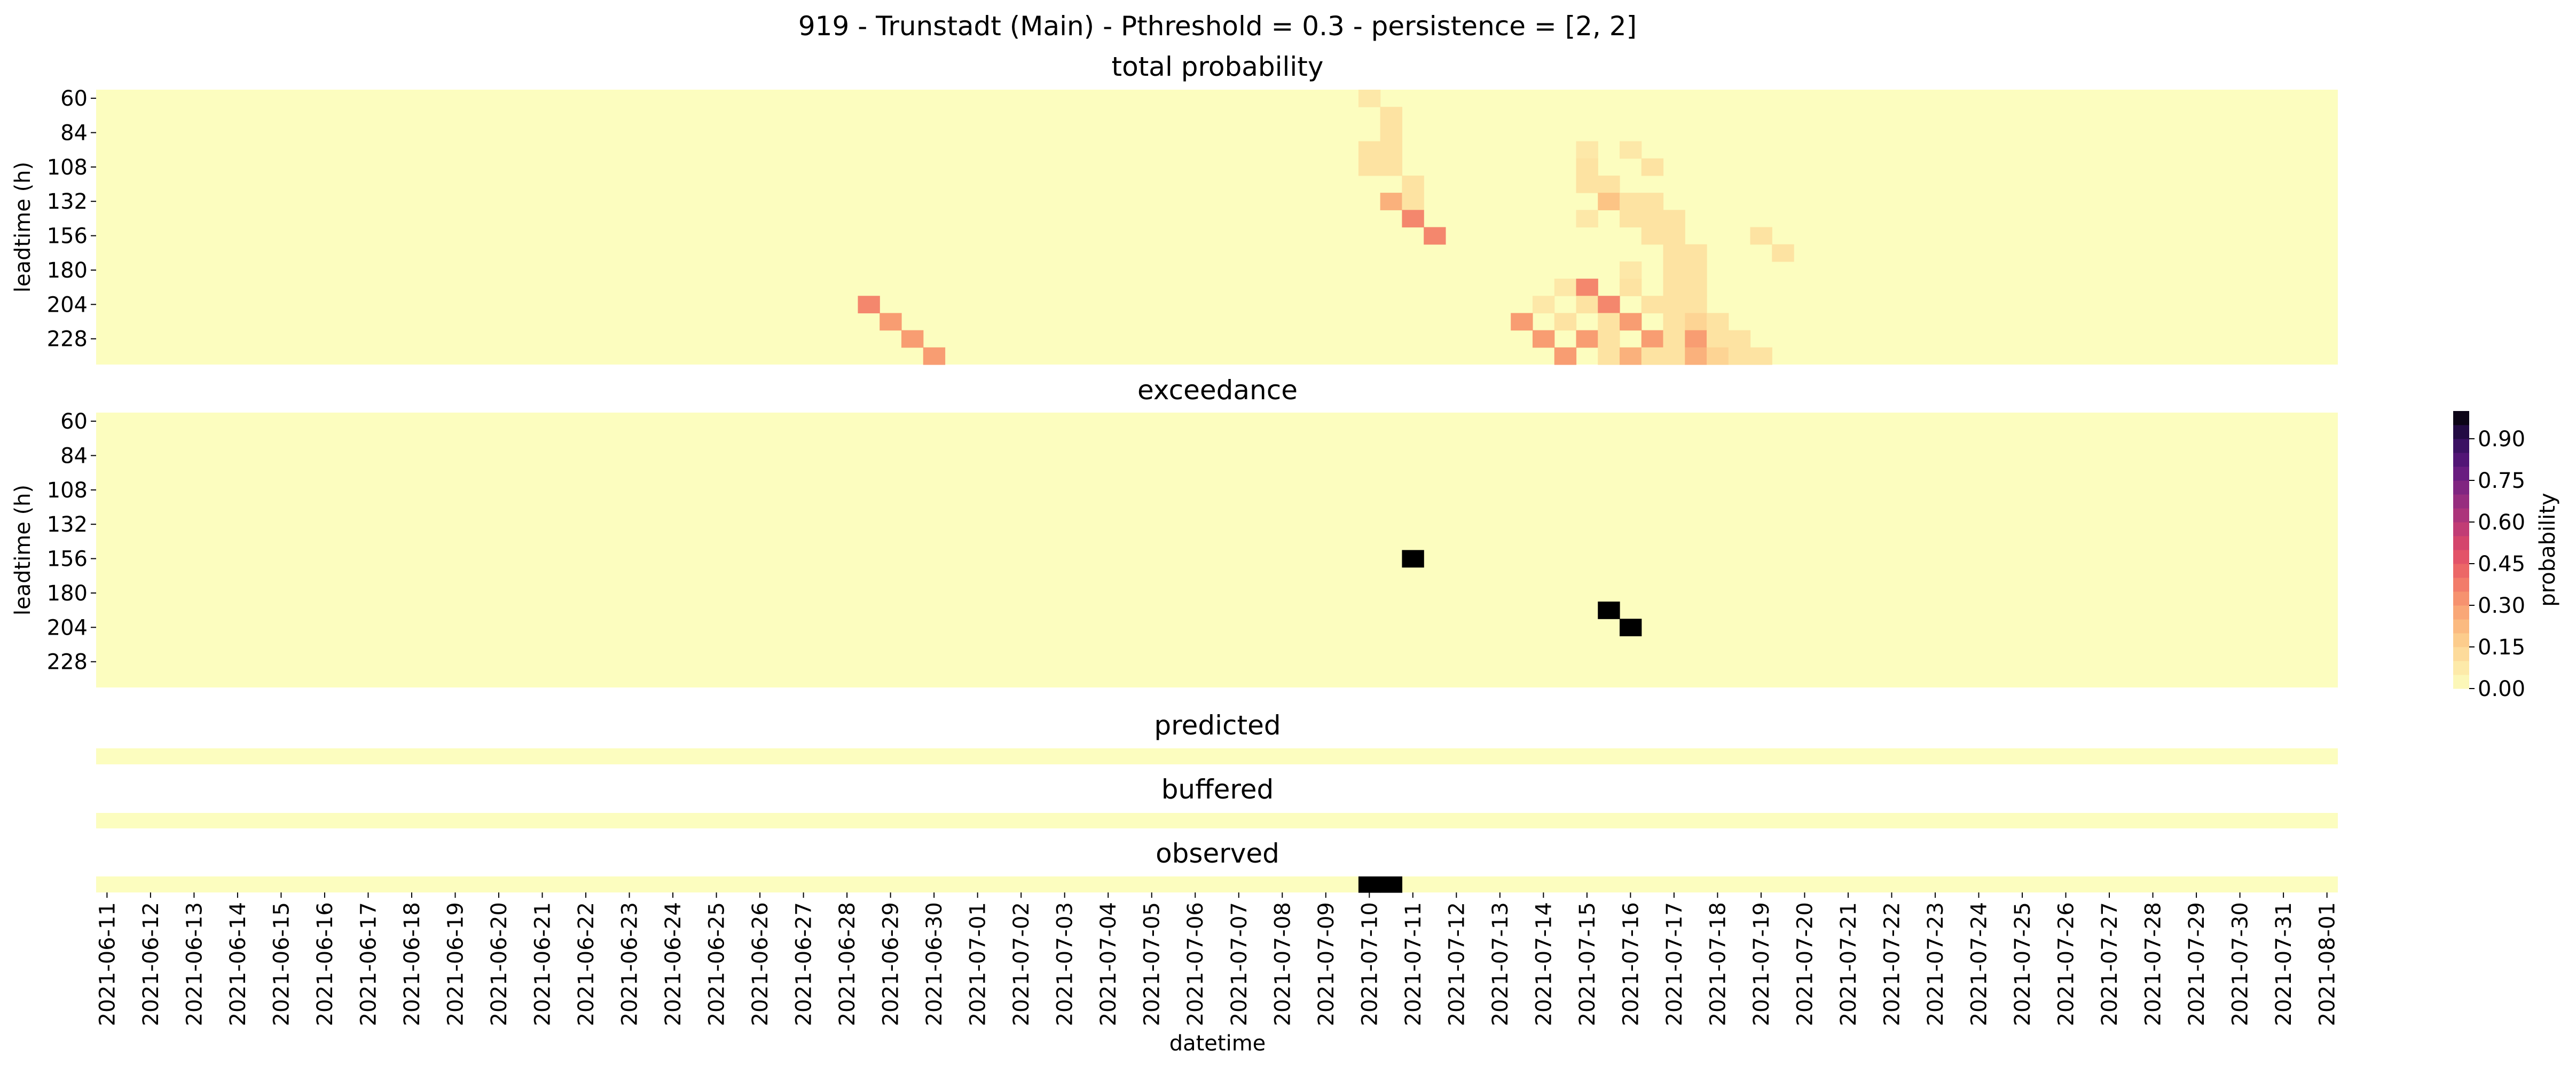 The image size is (2576, 1075). Describe the element at coordinates (1675, 964) in the screenshot. I see `x-tick-label: 2021-07-17` at that location.